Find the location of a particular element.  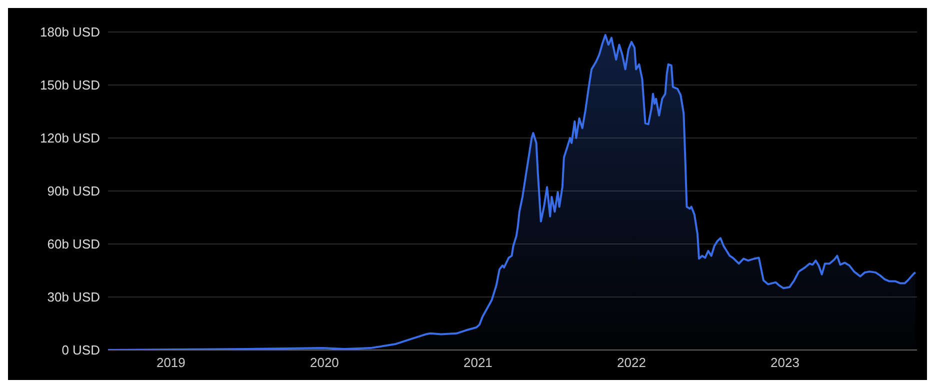

x-tick-label: 2020 is located at coordinates (324, 362).